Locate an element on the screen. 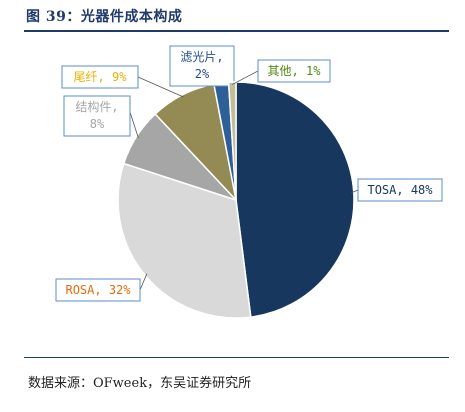  data-label-5: 其他, 1% is located at coordinates (295, 71).